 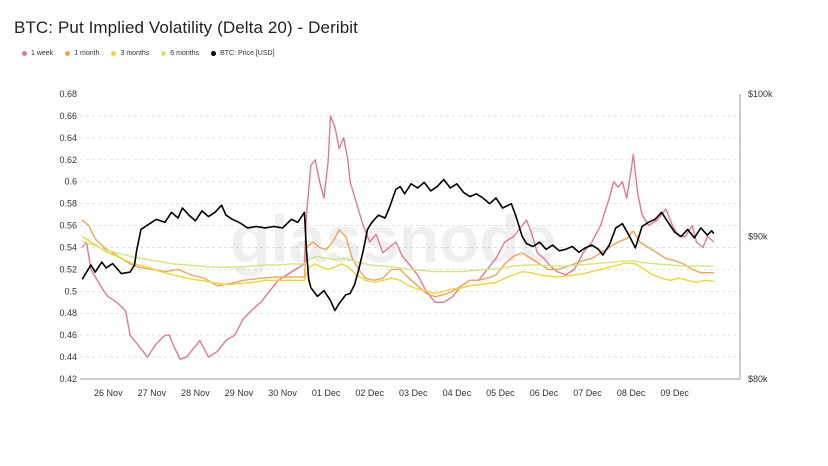 What do you see at coordinates (68, 313) in the screenshot?
I see `y-tick-label-left: 0.48` at bounding box center [68, 313].